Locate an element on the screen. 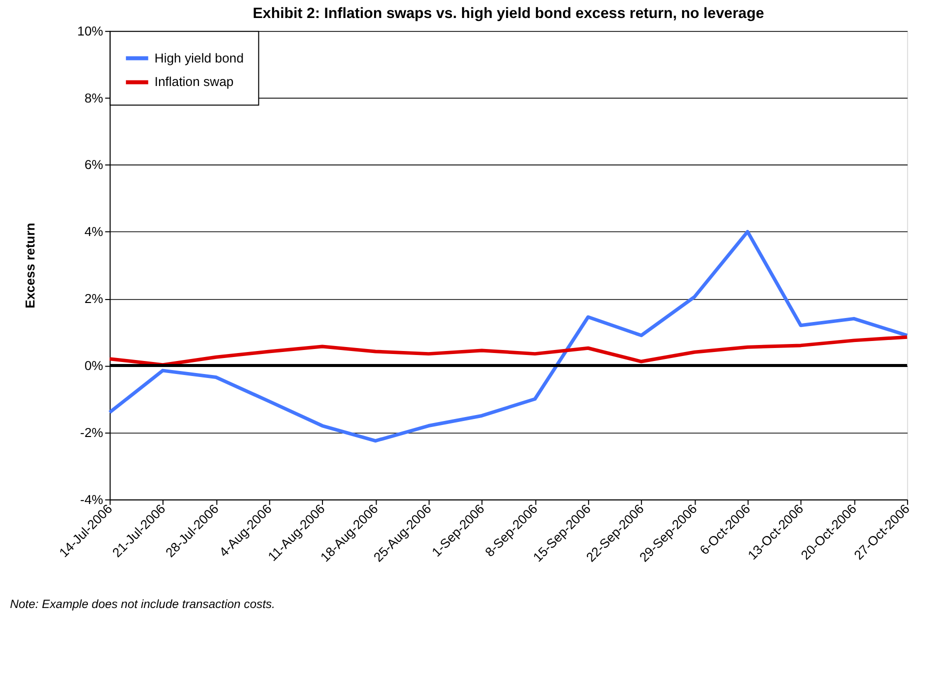  y-tick-label: 10% is located at coordinates (90, 30).